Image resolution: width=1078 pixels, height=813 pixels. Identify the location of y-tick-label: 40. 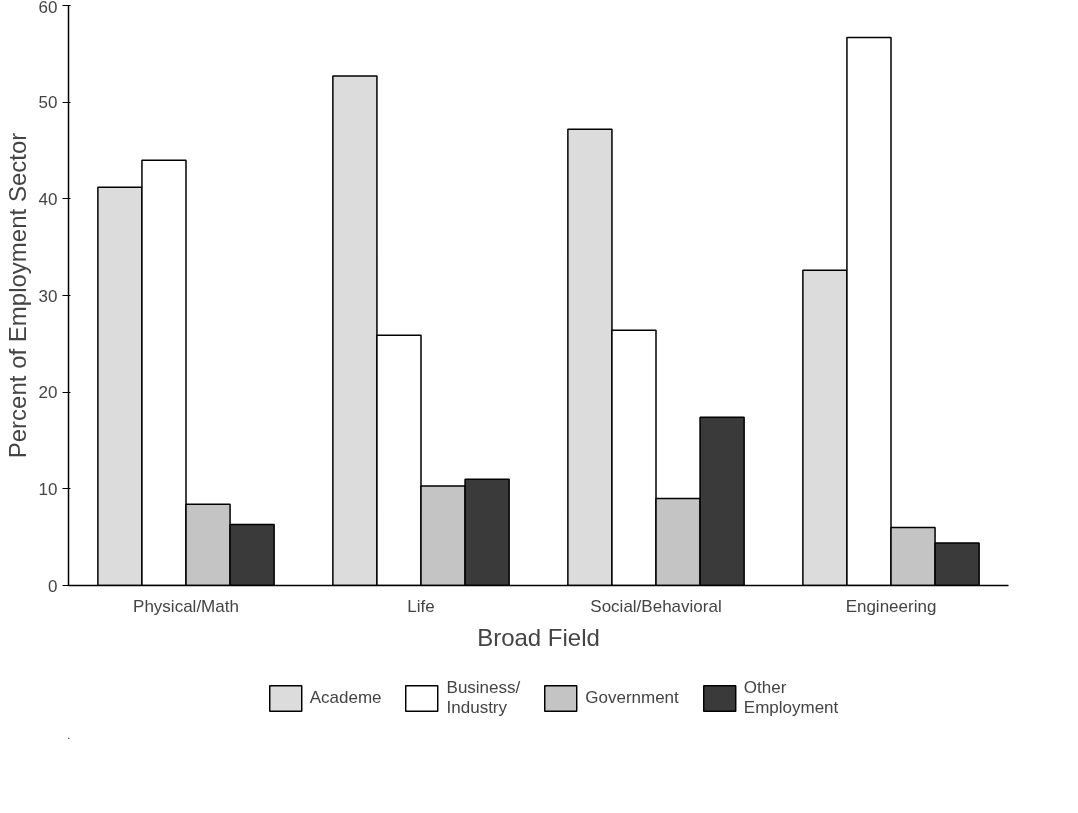
(48, 199).